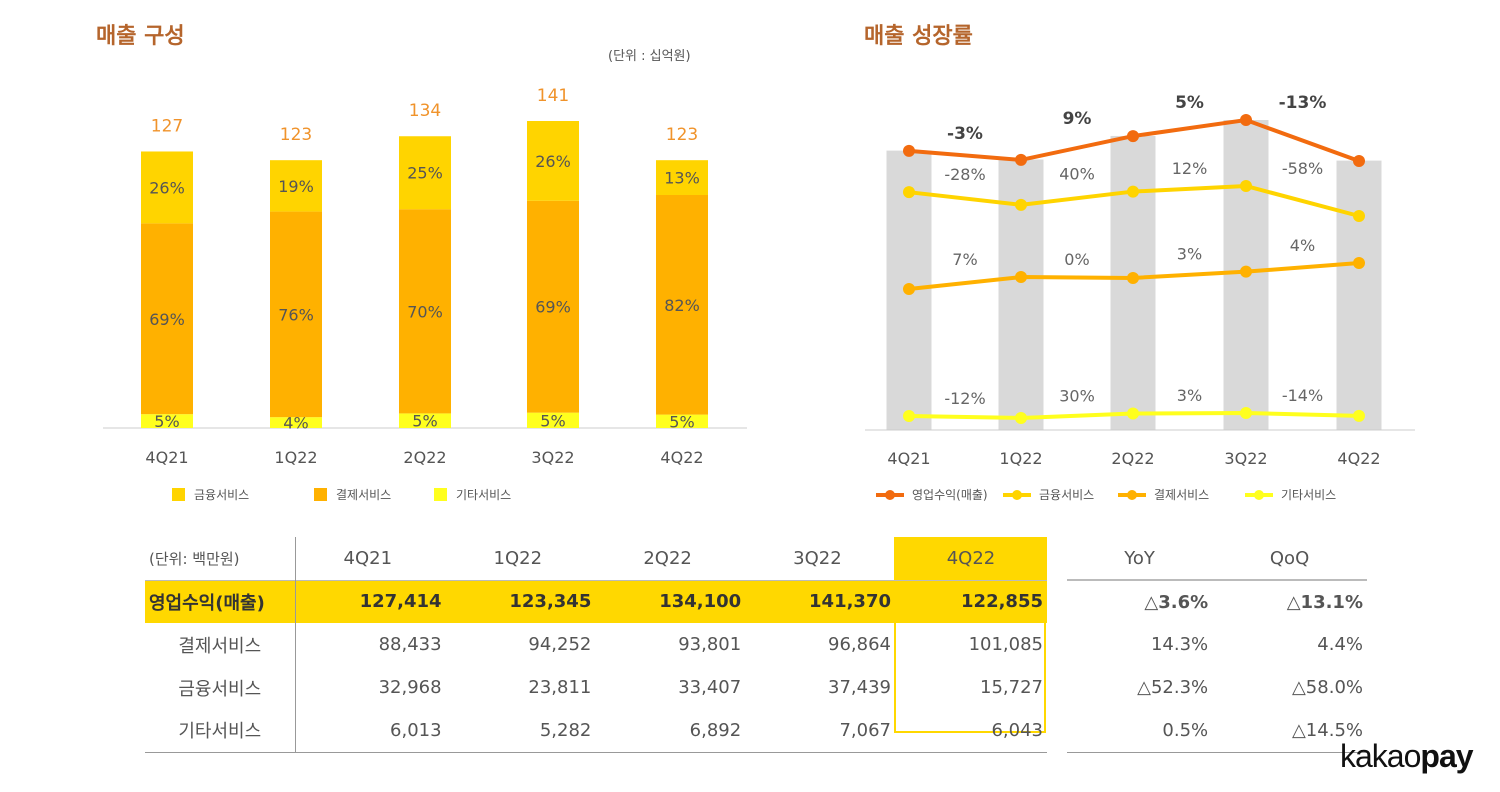  I want to click on cell: 141,370, so click(820, 601).